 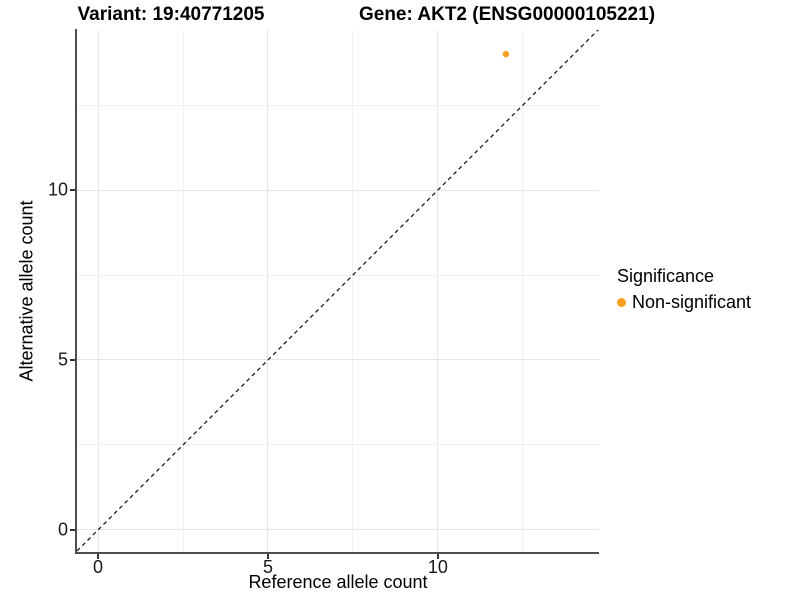 I want to click on gene-title: Gene: AKT2 (ENSG00000105221), so click(x=507, y=14).